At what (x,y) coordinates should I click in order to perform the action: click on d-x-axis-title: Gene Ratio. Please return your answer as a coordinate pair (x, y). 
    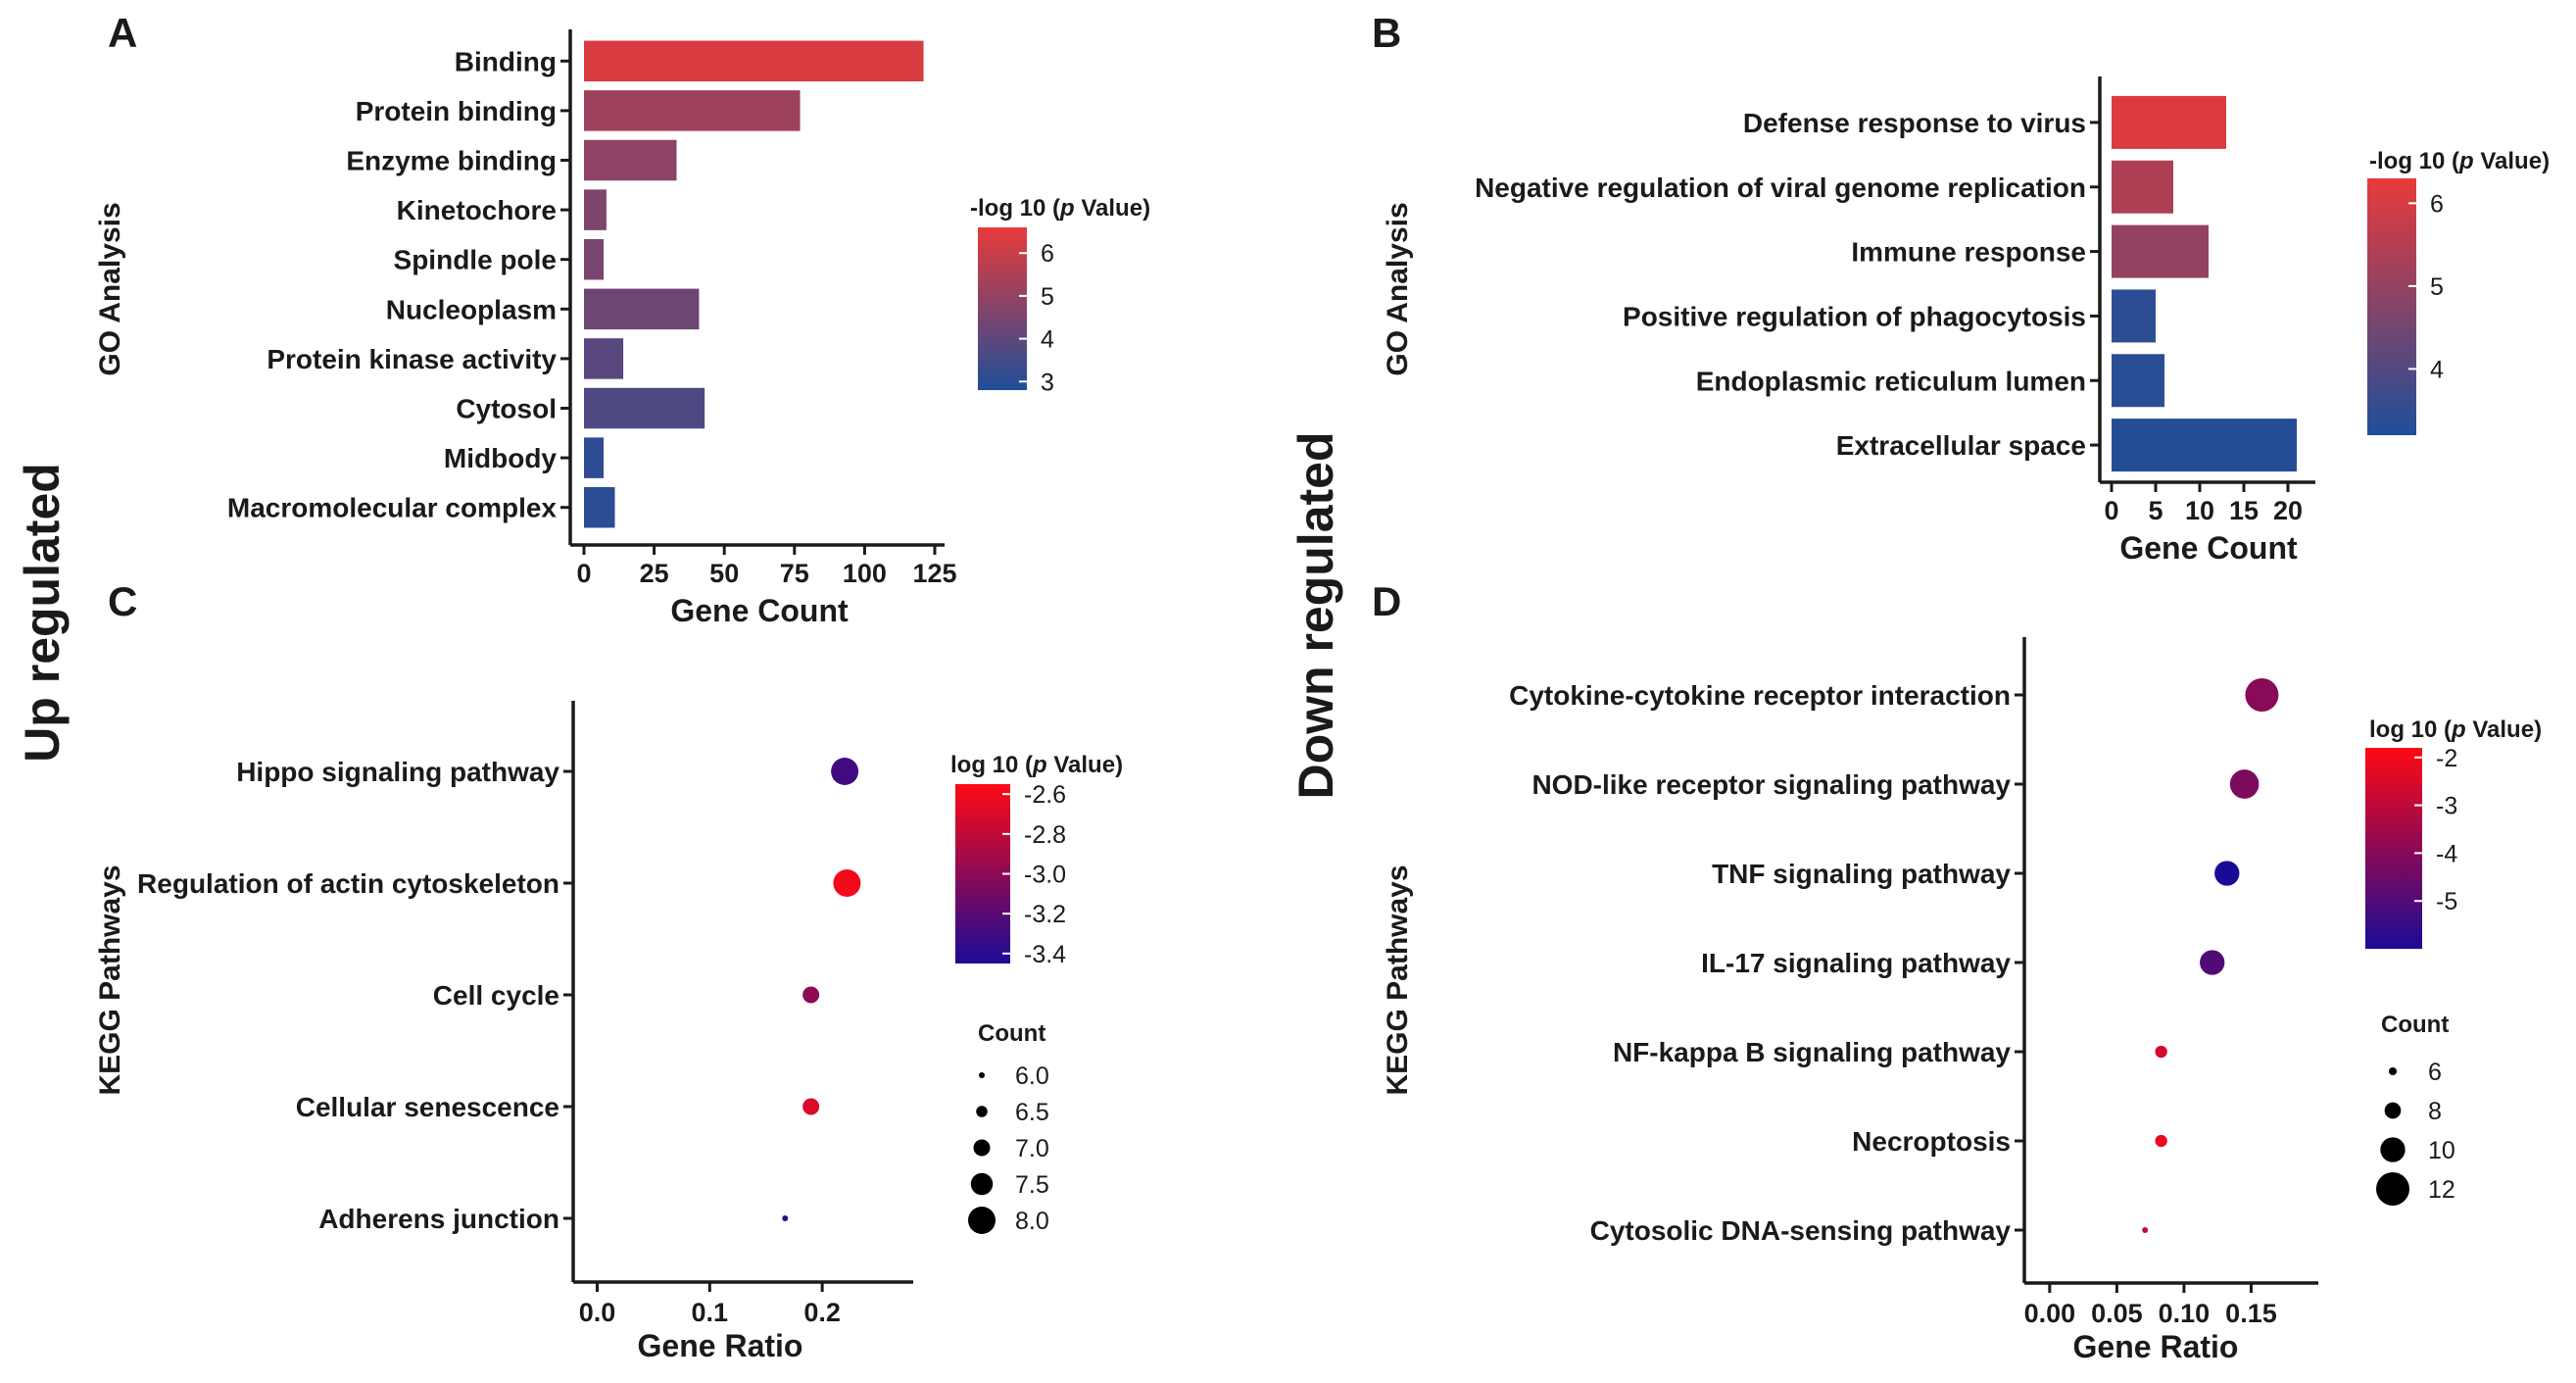
    Looking at the image, I should click on (2156, 1346).